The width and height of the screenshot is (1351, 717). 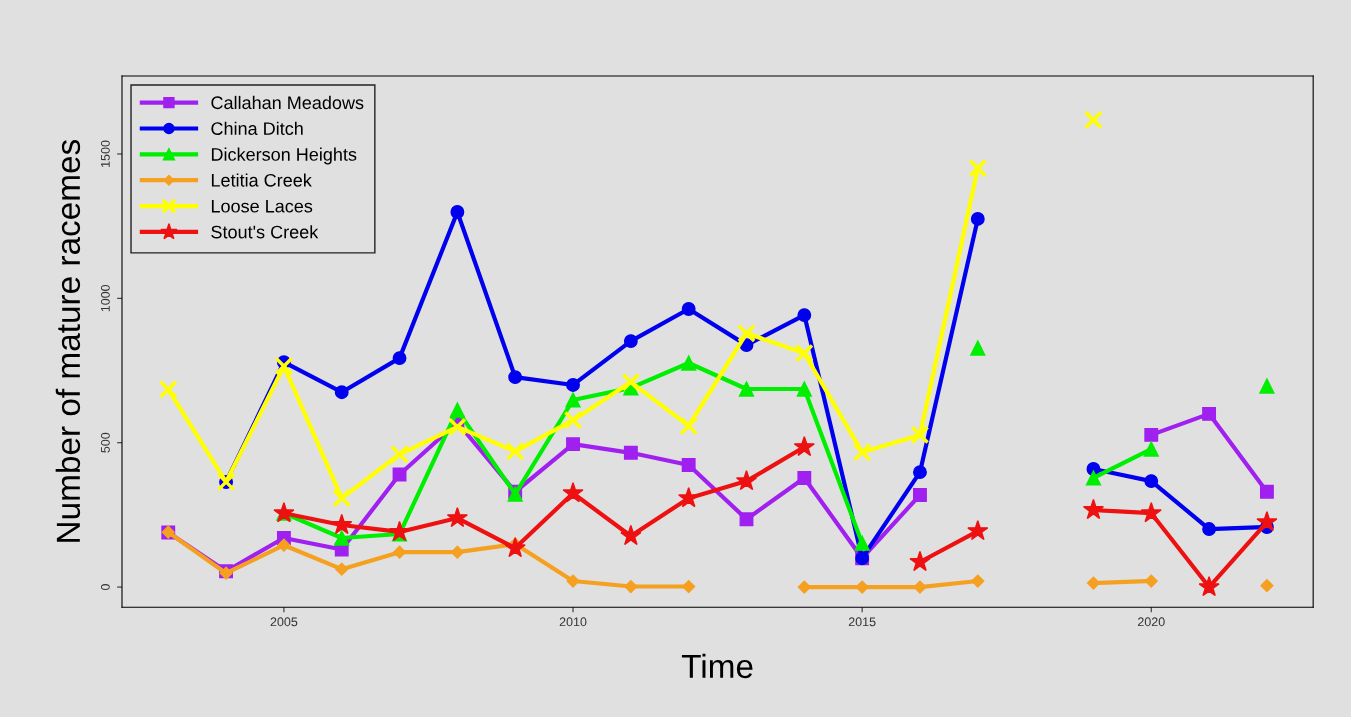 What do you see at coordinates (265, 232) in the screenshot?
I see `legend-label: Stout's Creek` at bounding box center [265, 232].